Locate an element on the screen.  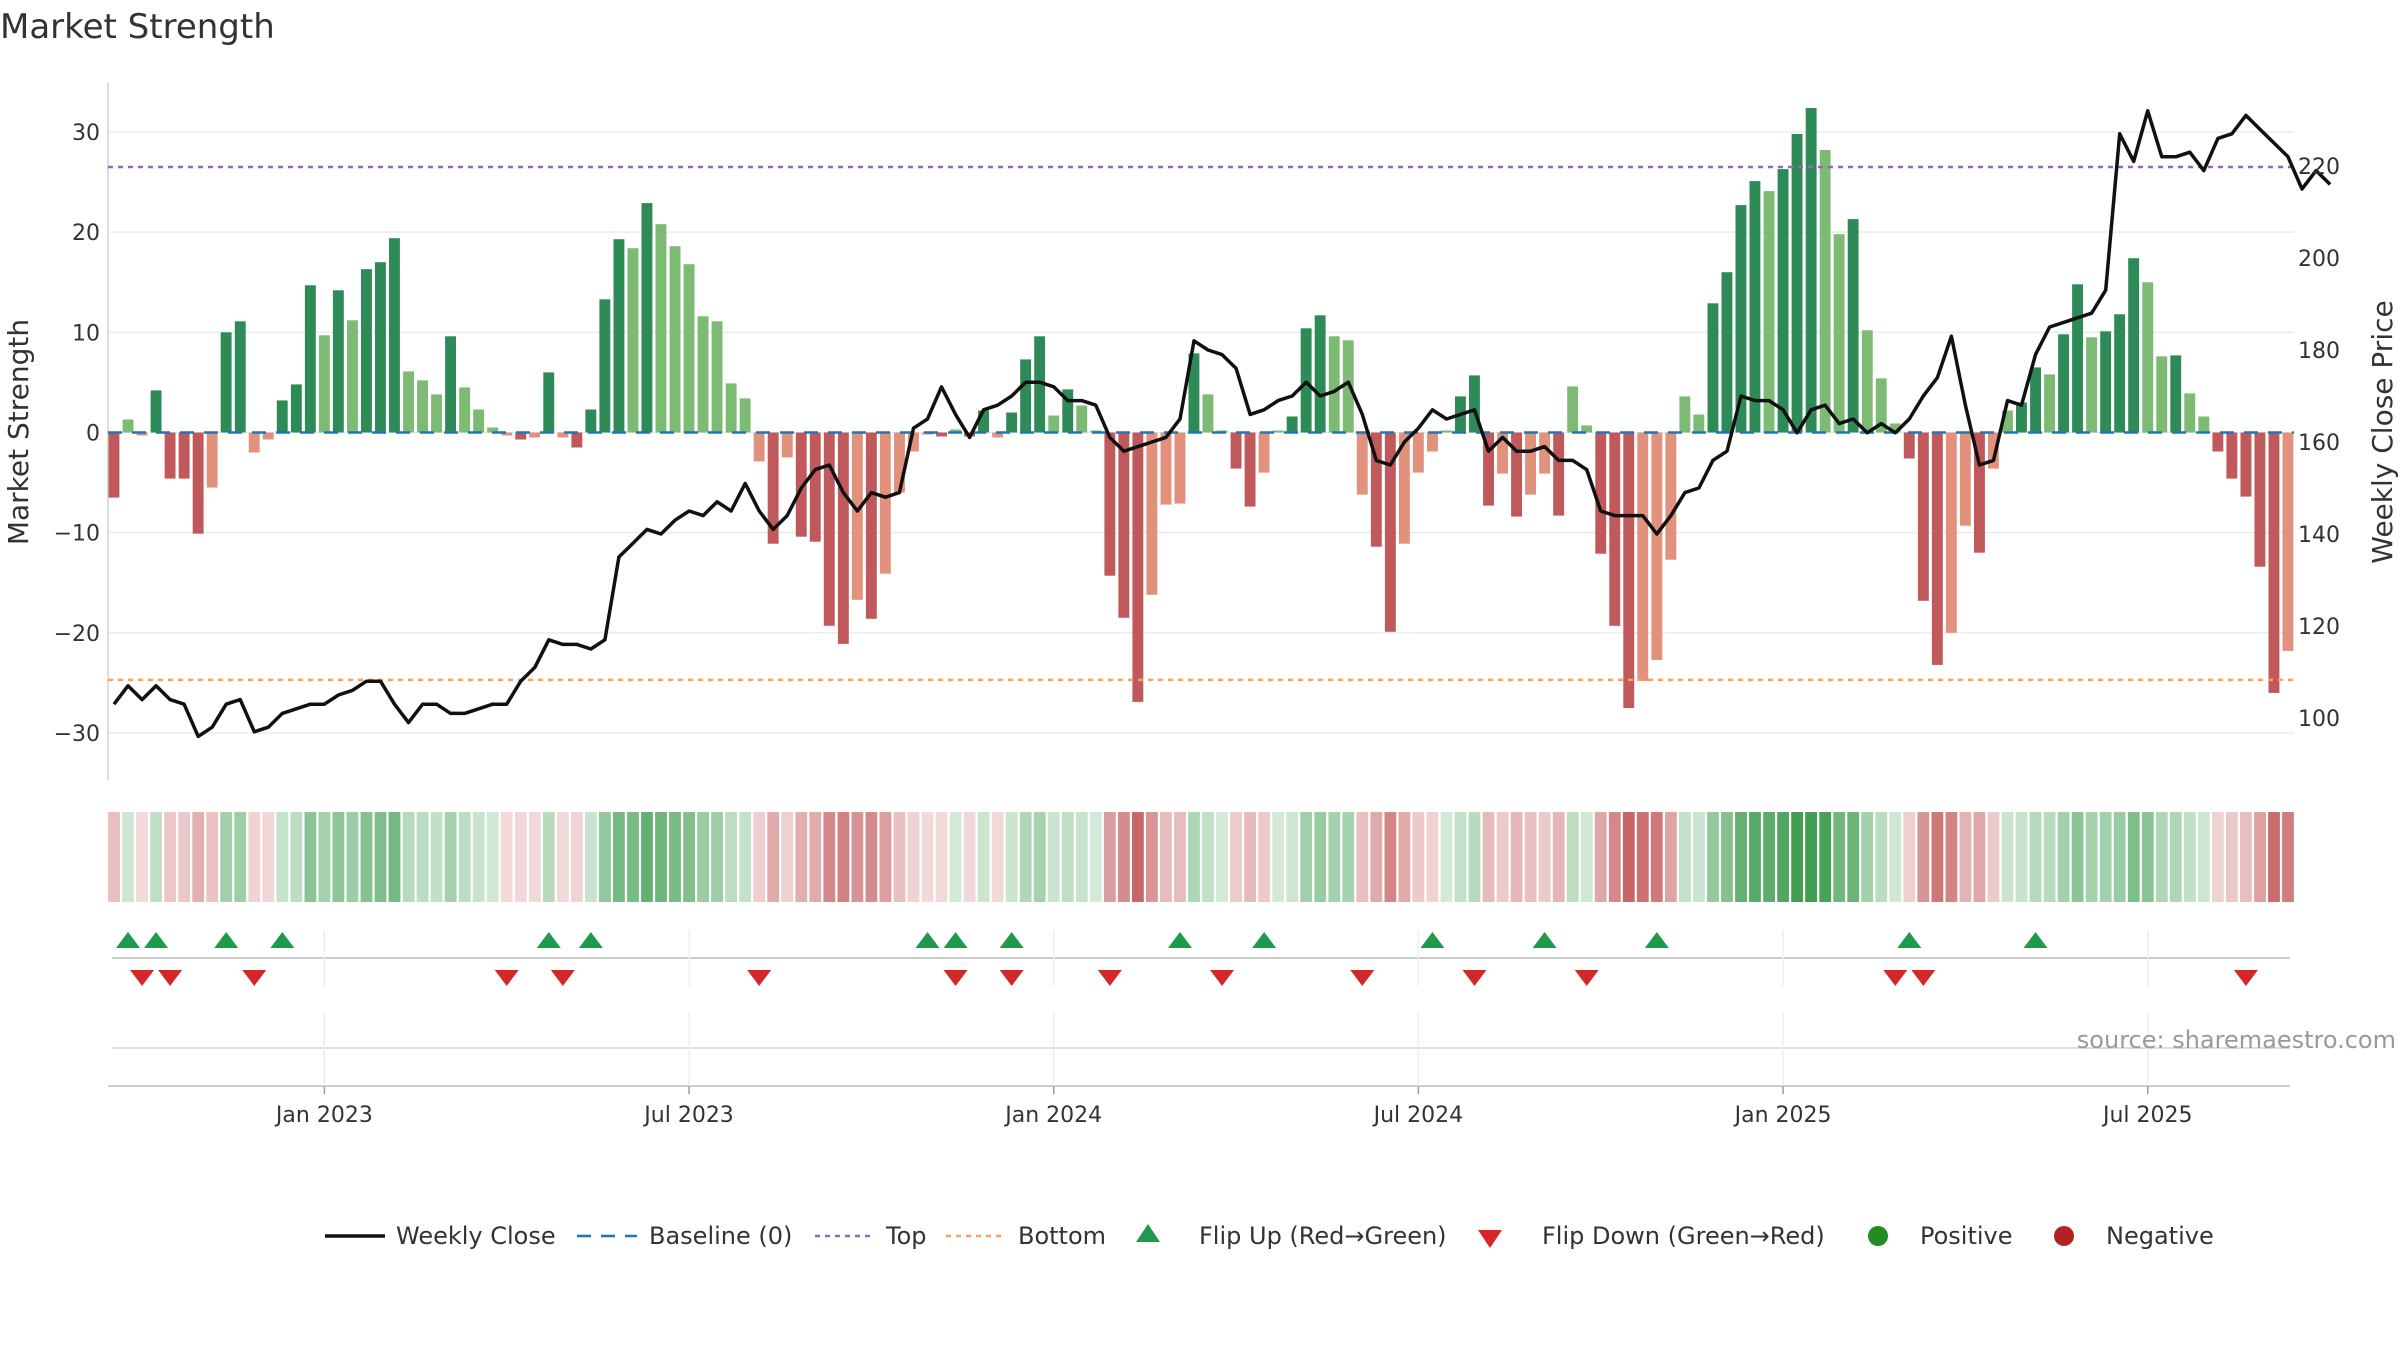
strength-heat-strip is located at coordinates (1201, 857).